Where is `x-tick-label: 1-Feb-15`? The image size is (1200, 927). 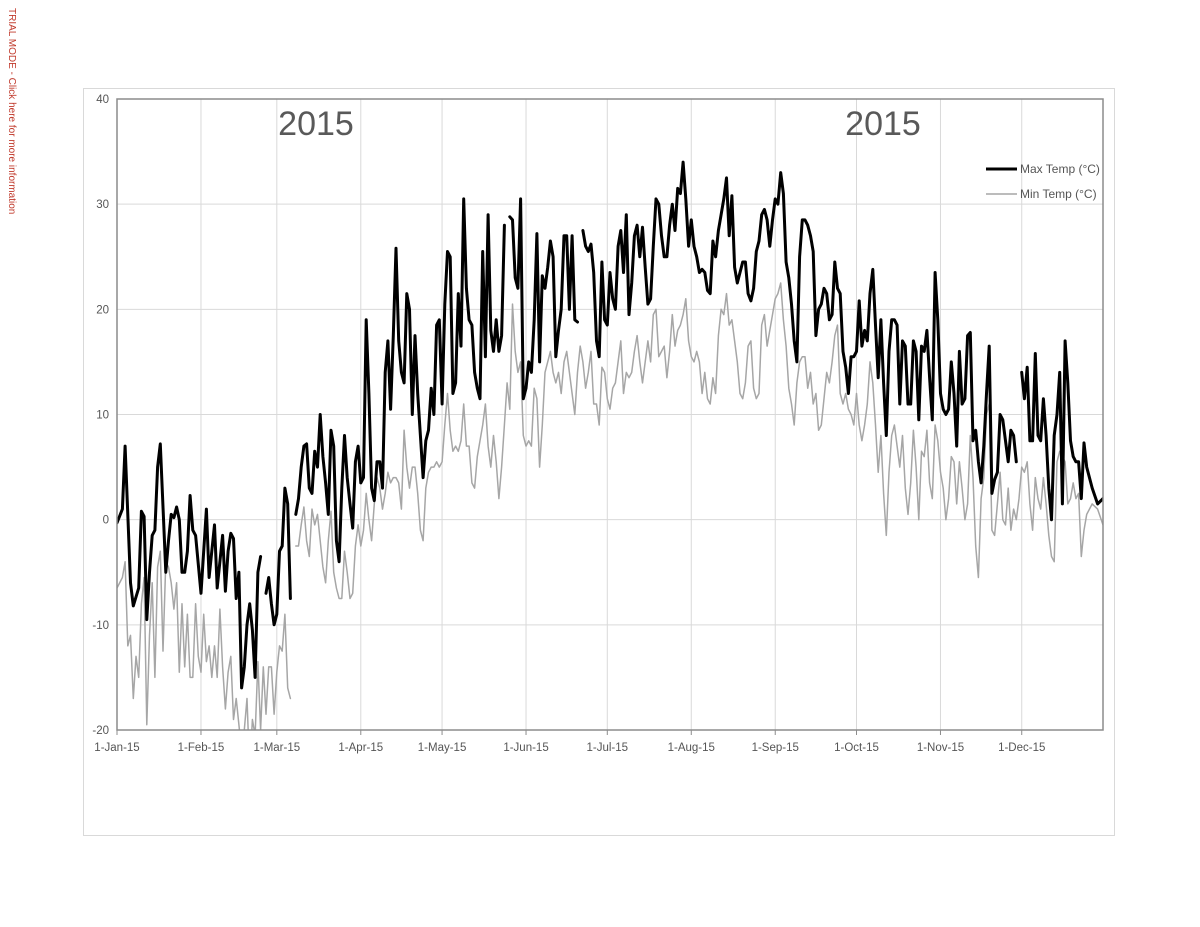
x-tick-label: 1-Feb-15 is located at coordinates (201, 748).